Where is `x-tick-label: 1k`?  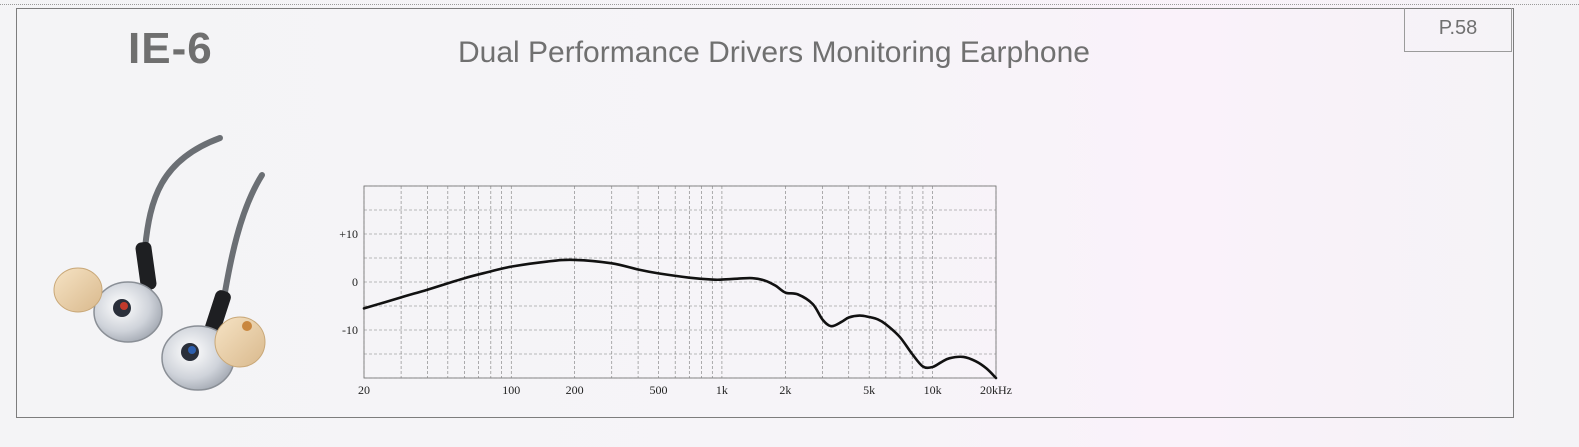 x-tick-label: 1k is located at coordinates (722, 390).